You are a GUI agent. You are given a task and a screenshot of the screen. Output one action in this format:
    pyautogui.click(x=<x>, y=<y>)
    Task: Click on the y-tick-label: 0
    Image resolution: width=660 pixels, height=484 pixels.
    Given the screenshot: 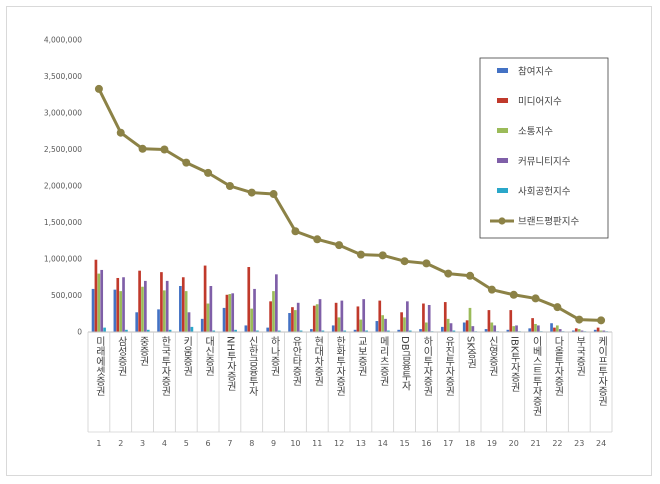 What is the action you would take?
    pyautogui.click(x=79, y=332)
    